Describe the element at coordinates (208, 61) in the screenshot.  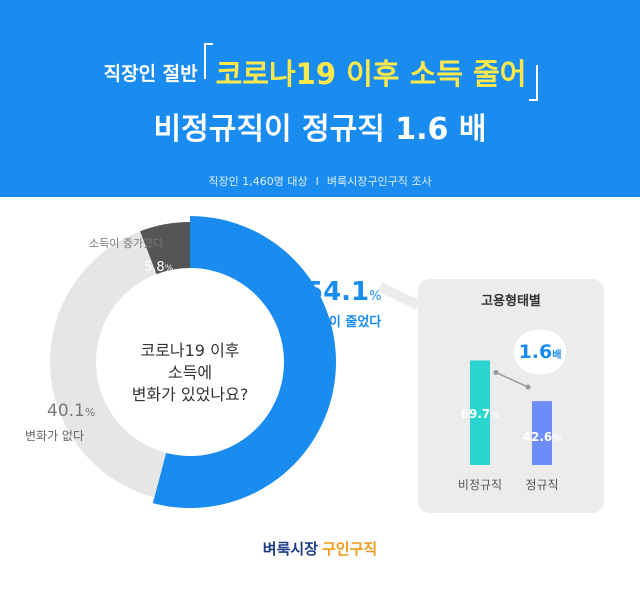
I see `left-bracket` at that location.